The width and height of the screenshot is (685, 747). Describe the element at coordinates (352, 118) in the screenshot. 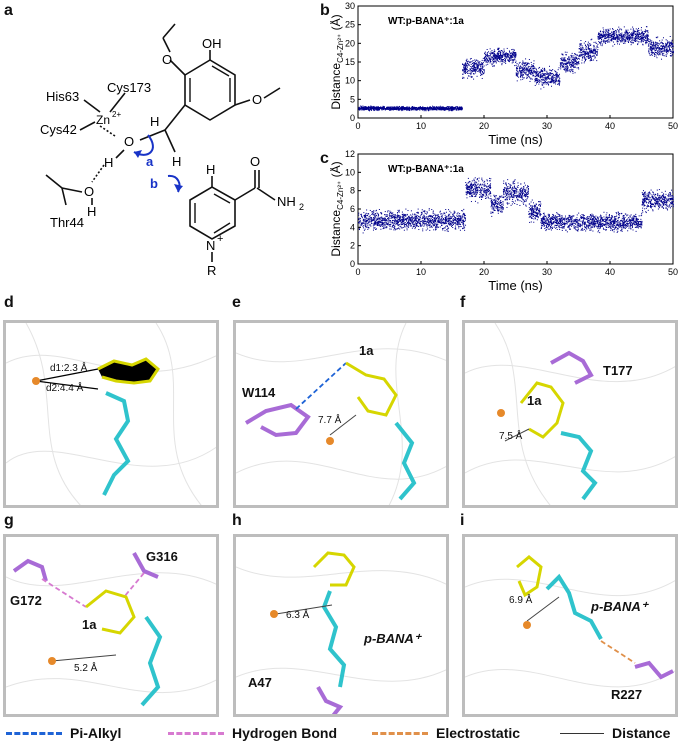

I see `y-tick-label: 0` at that location.